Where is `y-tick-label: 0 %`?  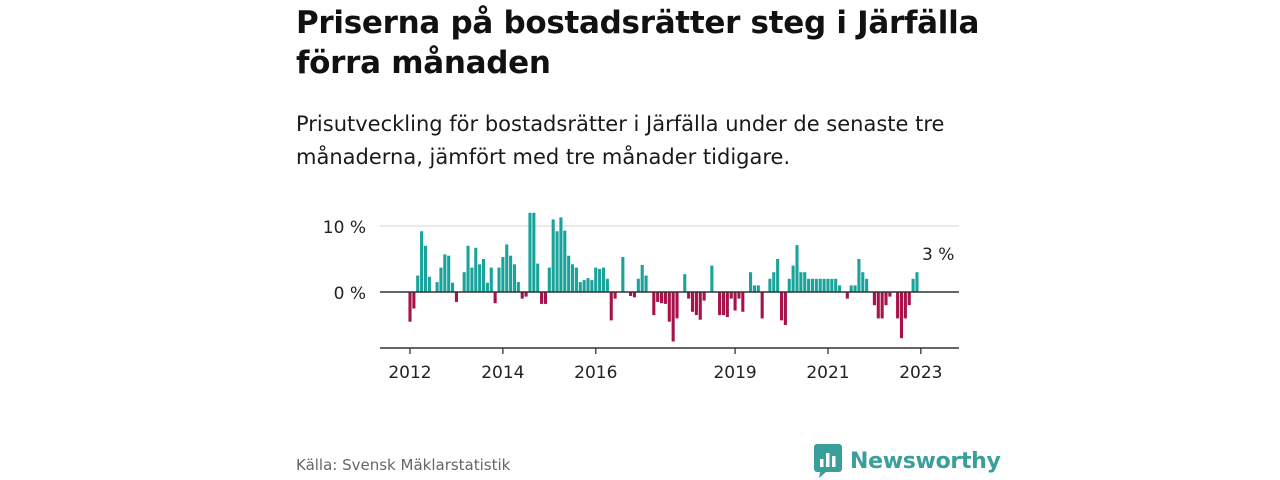
y-tick-label: 0 % is located at coordinates (350, 294).